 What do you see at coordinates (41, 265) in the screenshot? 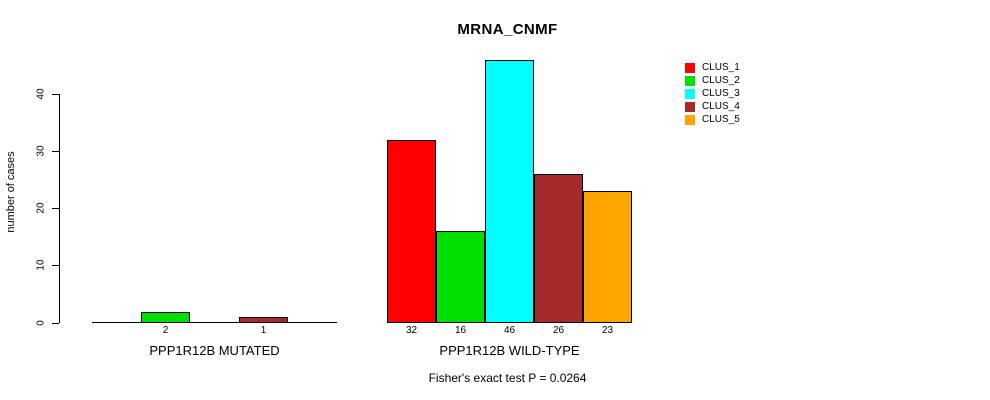
I see `y-tick-label: 10` at bounding box center [41, 265].